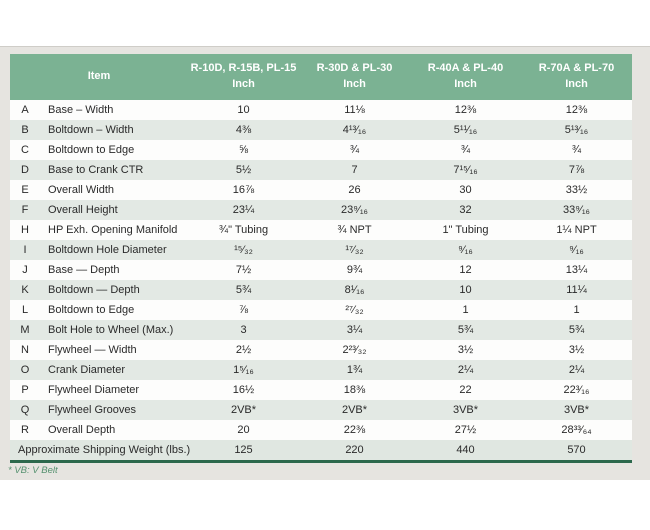 The width and height of the screenshot is (650, 530). What do you see at coordinates (114, 129) in the screenshot?
I see `row-item-name: Boltdown – Width` at bounding box center [114, 129].